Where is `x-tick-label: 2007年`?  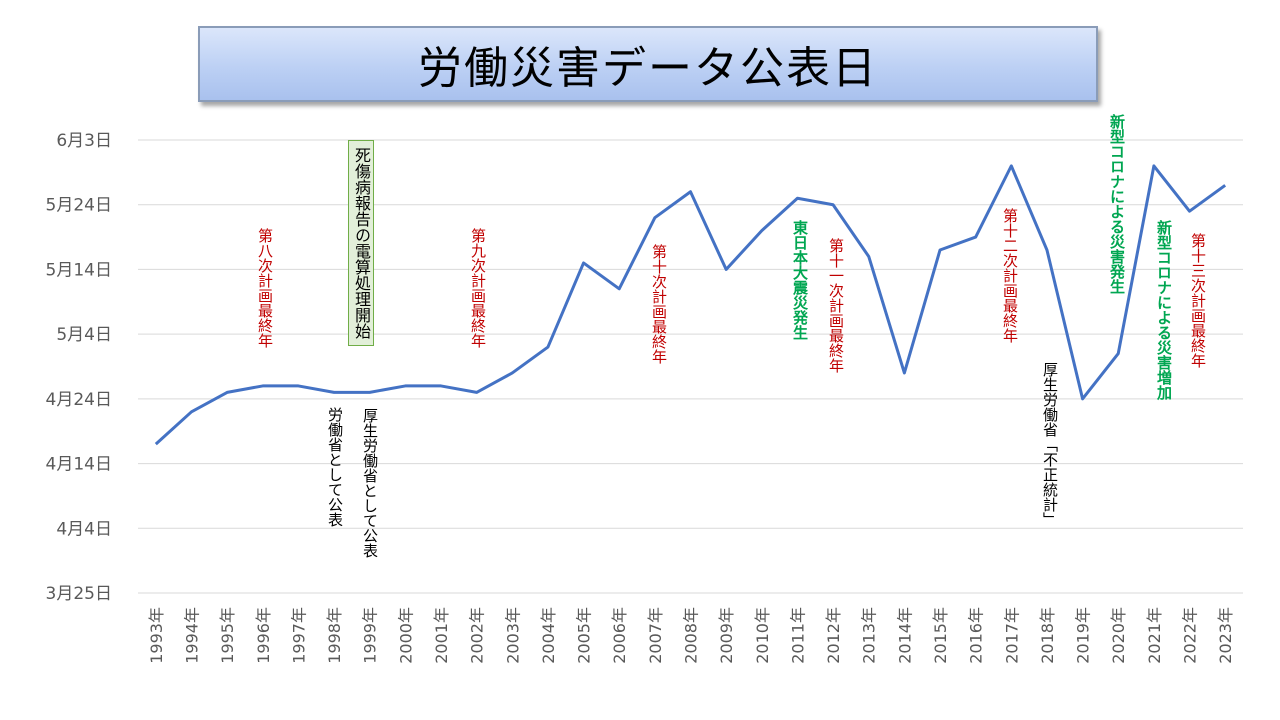
x-tick-label: 2007年 is located at coordinates (655, 635).